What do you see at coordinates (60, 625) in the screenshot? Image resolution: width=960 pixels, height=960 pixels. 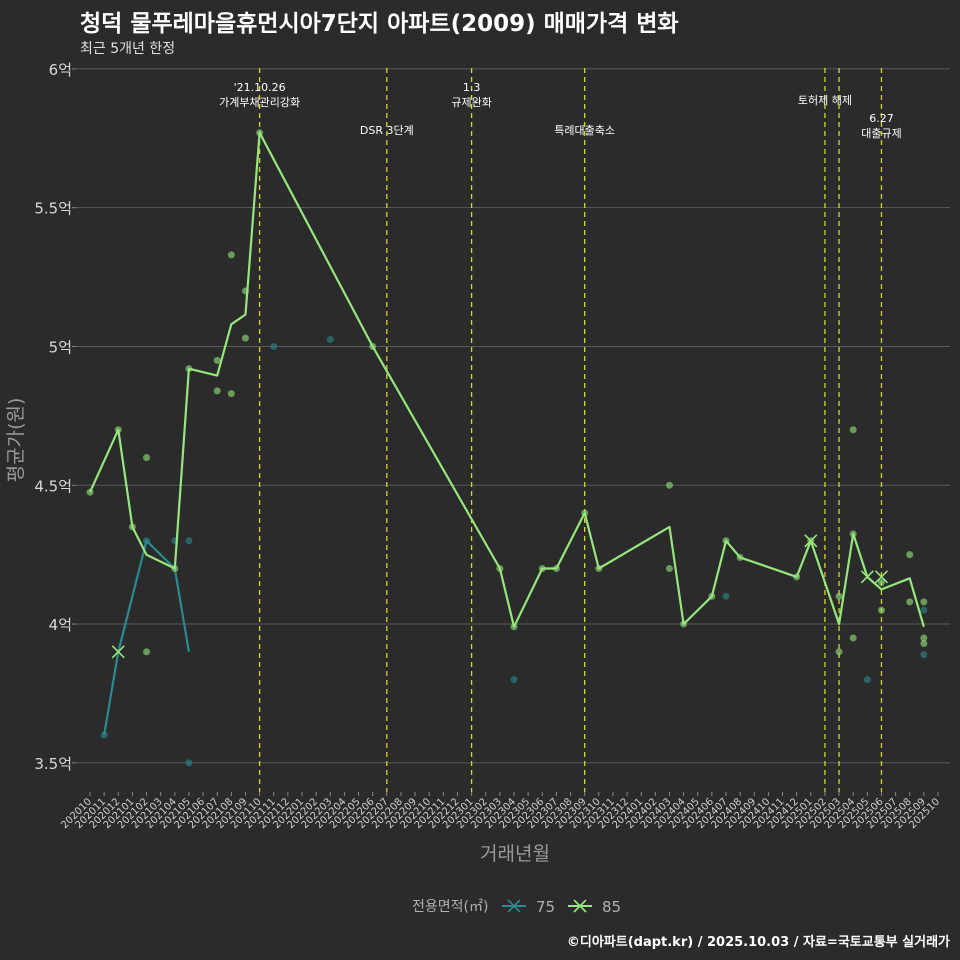 I see `y-tick-label: 4억` at bounding box center [60, 625].